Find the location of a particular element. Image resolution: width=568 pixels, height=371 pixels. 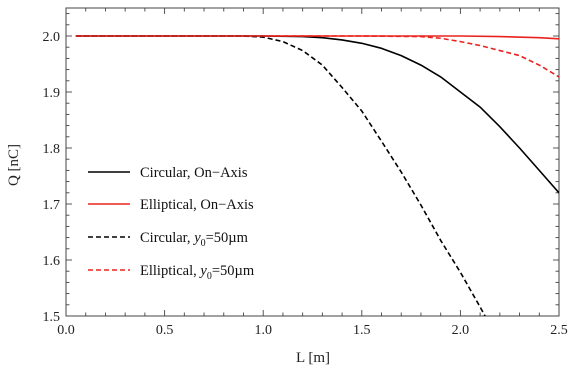

legend-label-3: Circular, y0=50µm is located at coordinates (194, 239).